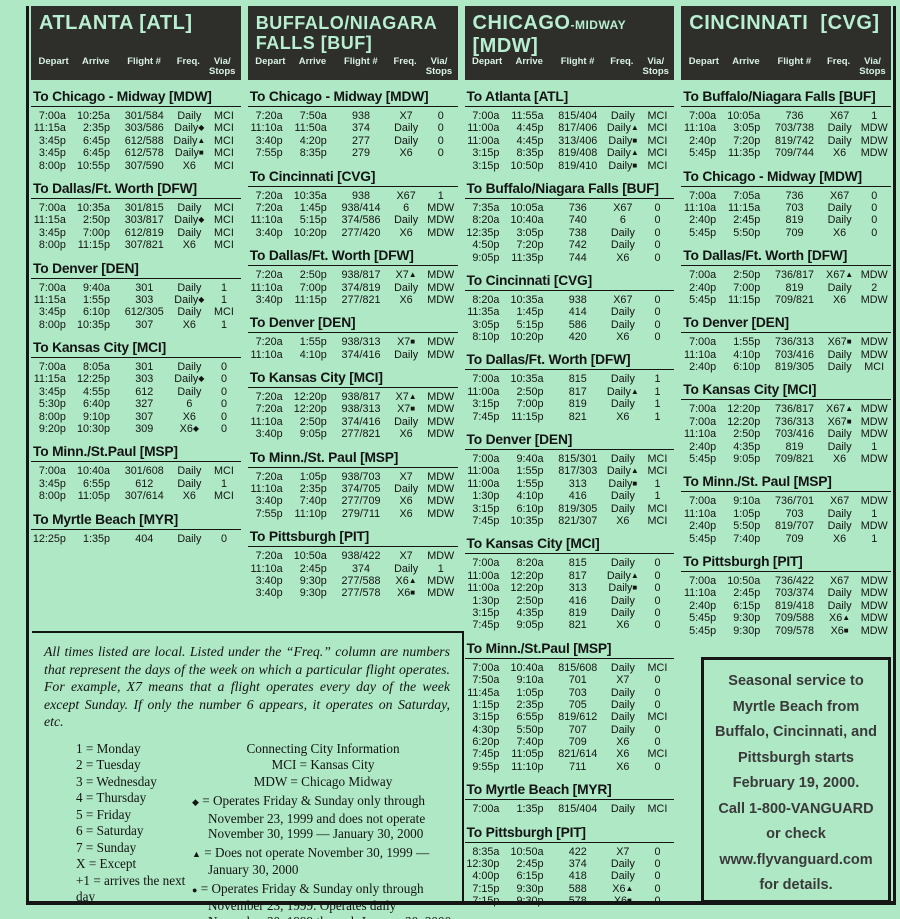 This screenshot has height=919, width=900. I want to click on flight-number-cell: 815/404, so click(578, 809).